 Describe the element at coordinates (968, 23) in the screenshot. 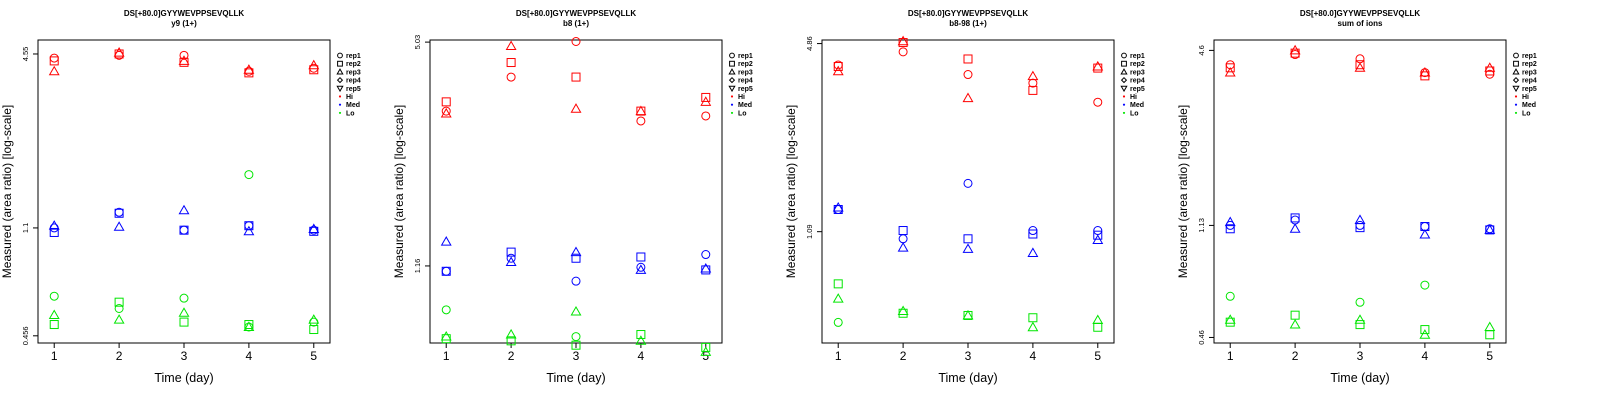

I see `chart-subtitle: b8-98 (1+)` at that location.